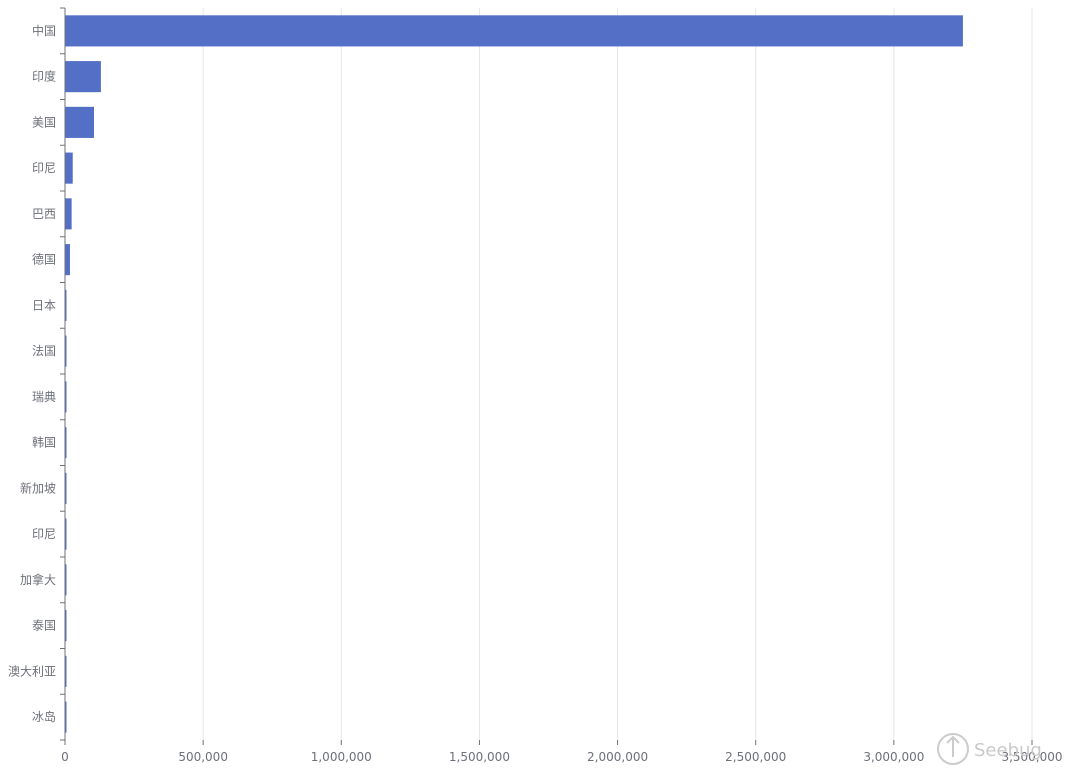 The height and width of the screenshot is (777, 1080). I want to click on x-tick-label: 2,500,000, so click(755, 757).